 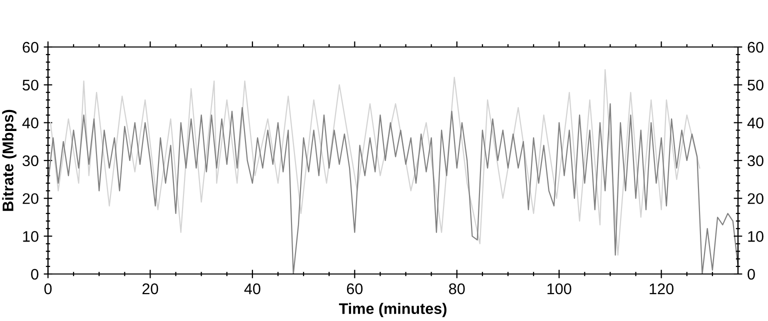 I want to click on y2-tick-label: 30, so click(x=756, y=160).